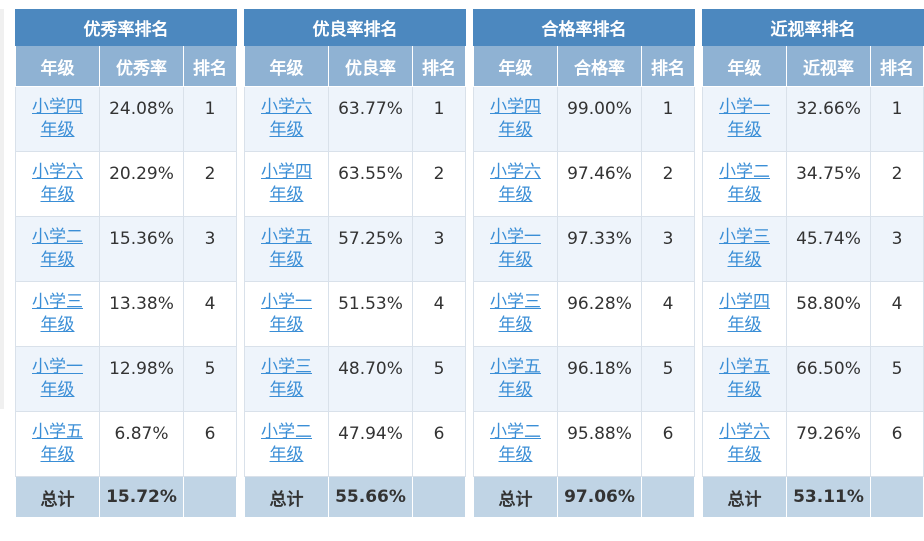 This screenshot has width=924, height=541. I want to click on rate-cell: 96.28%, so click(599, 314).